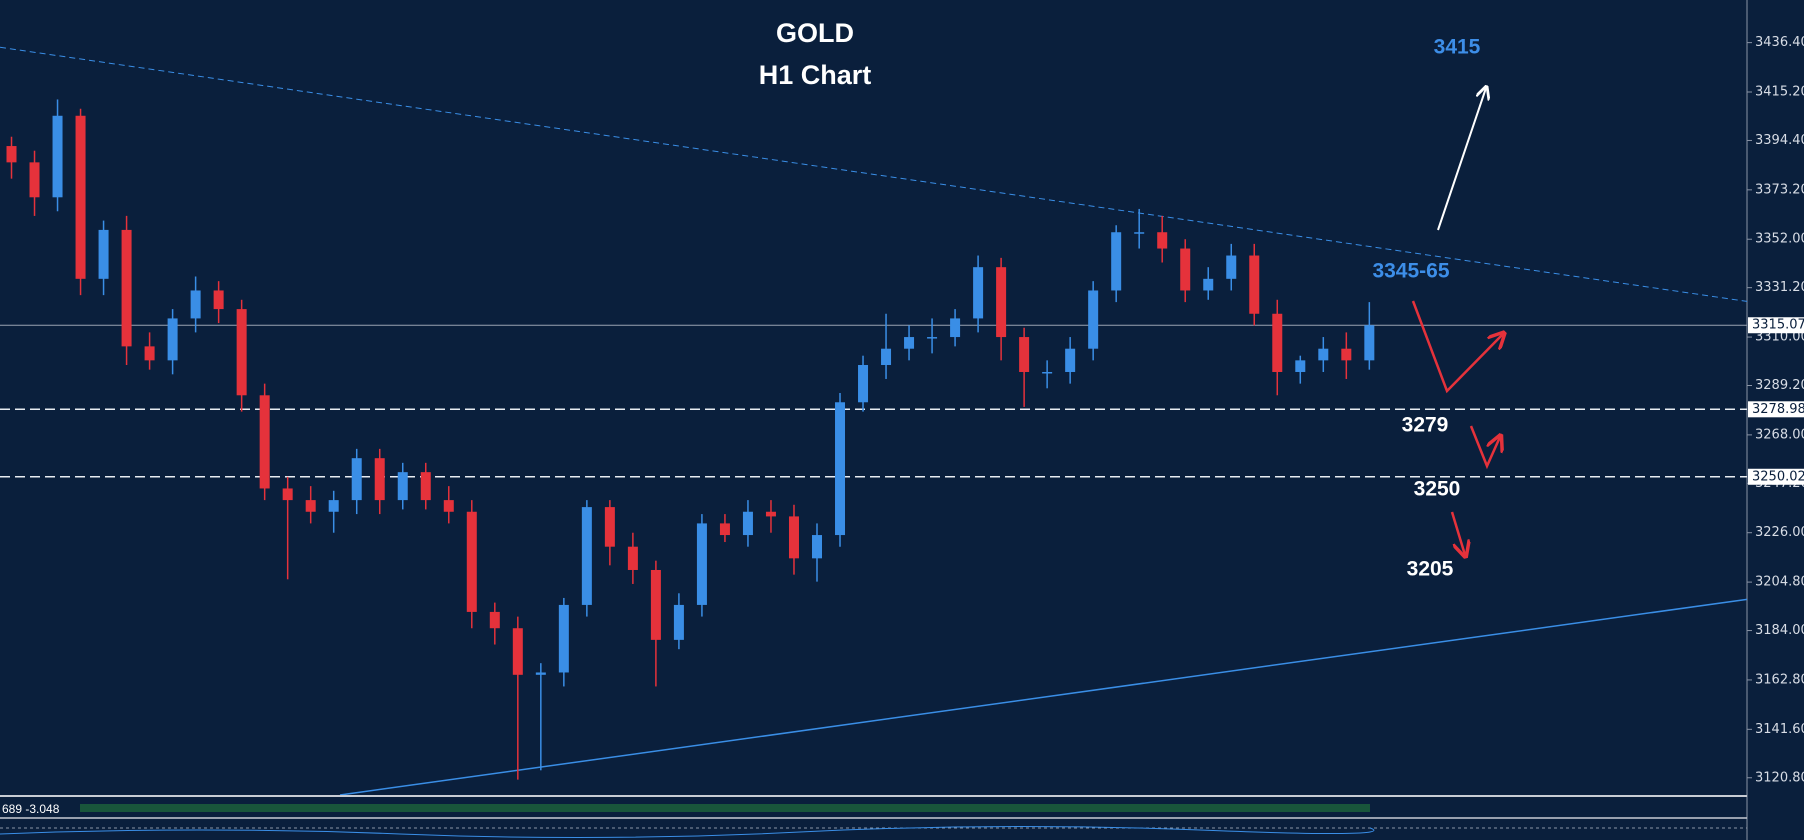 The width and height of the screenshot is (1804, 840). I want to click on arrows, so click(1457, 321).